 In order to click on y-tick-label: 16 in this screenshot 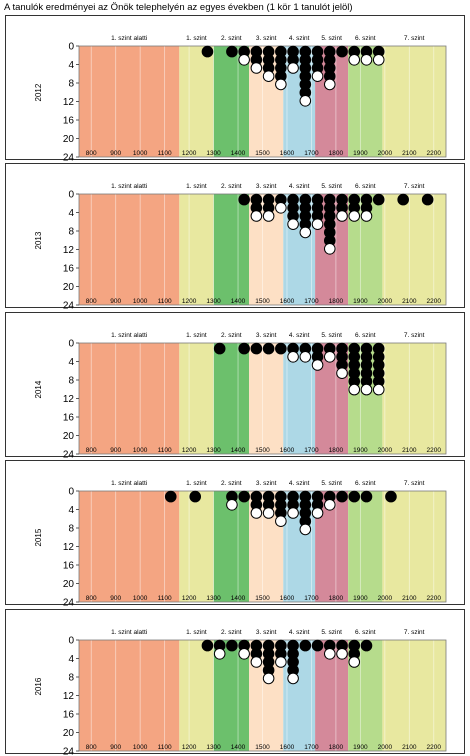, I will do `click(69, 715)`.